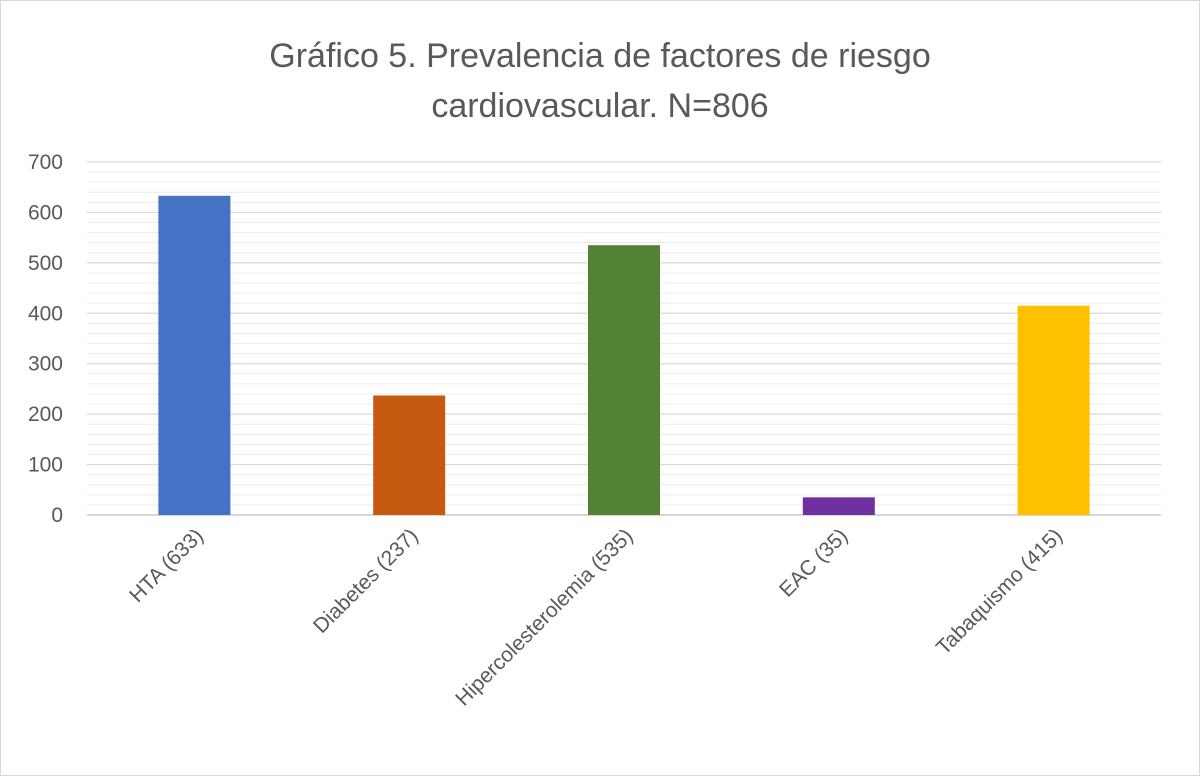 This screenshot has width=1200, height=776. Describe the element at coordinates (45, 212) in the screenshot. I see `y-tick-label: 600` at that location.